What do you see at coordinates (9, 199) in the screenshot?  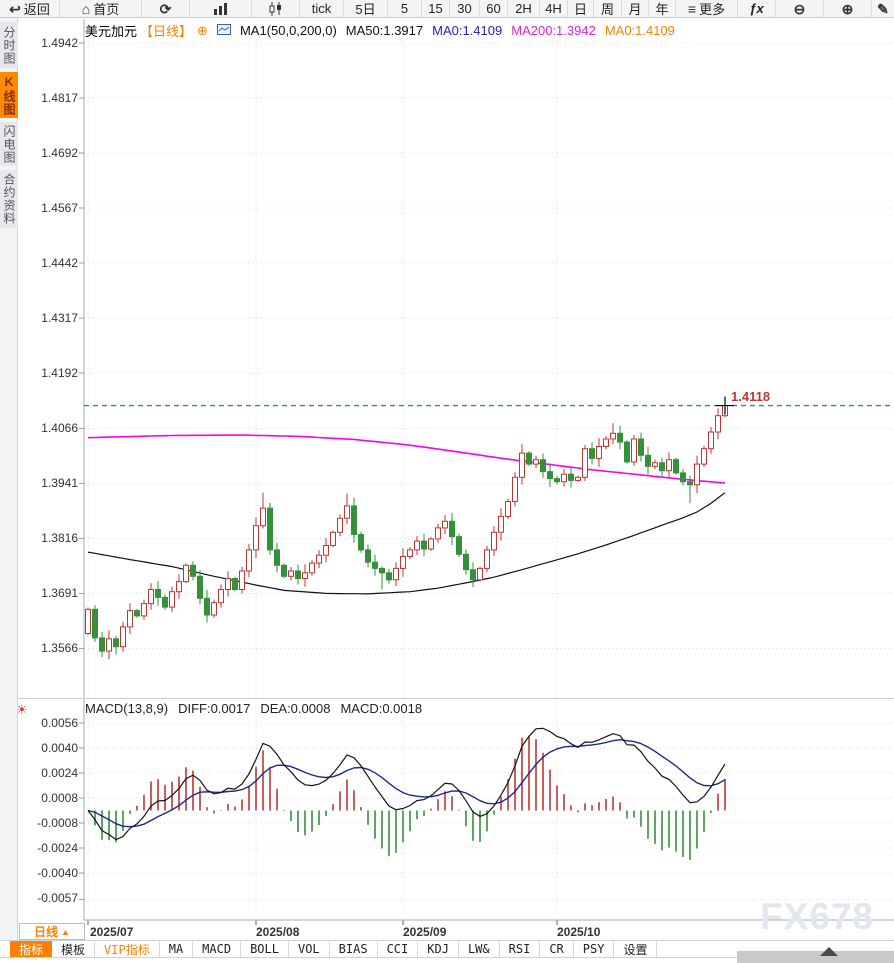 I see `sidebar-tab-contract-info: 合约资料` at bounding box center [9, 199].